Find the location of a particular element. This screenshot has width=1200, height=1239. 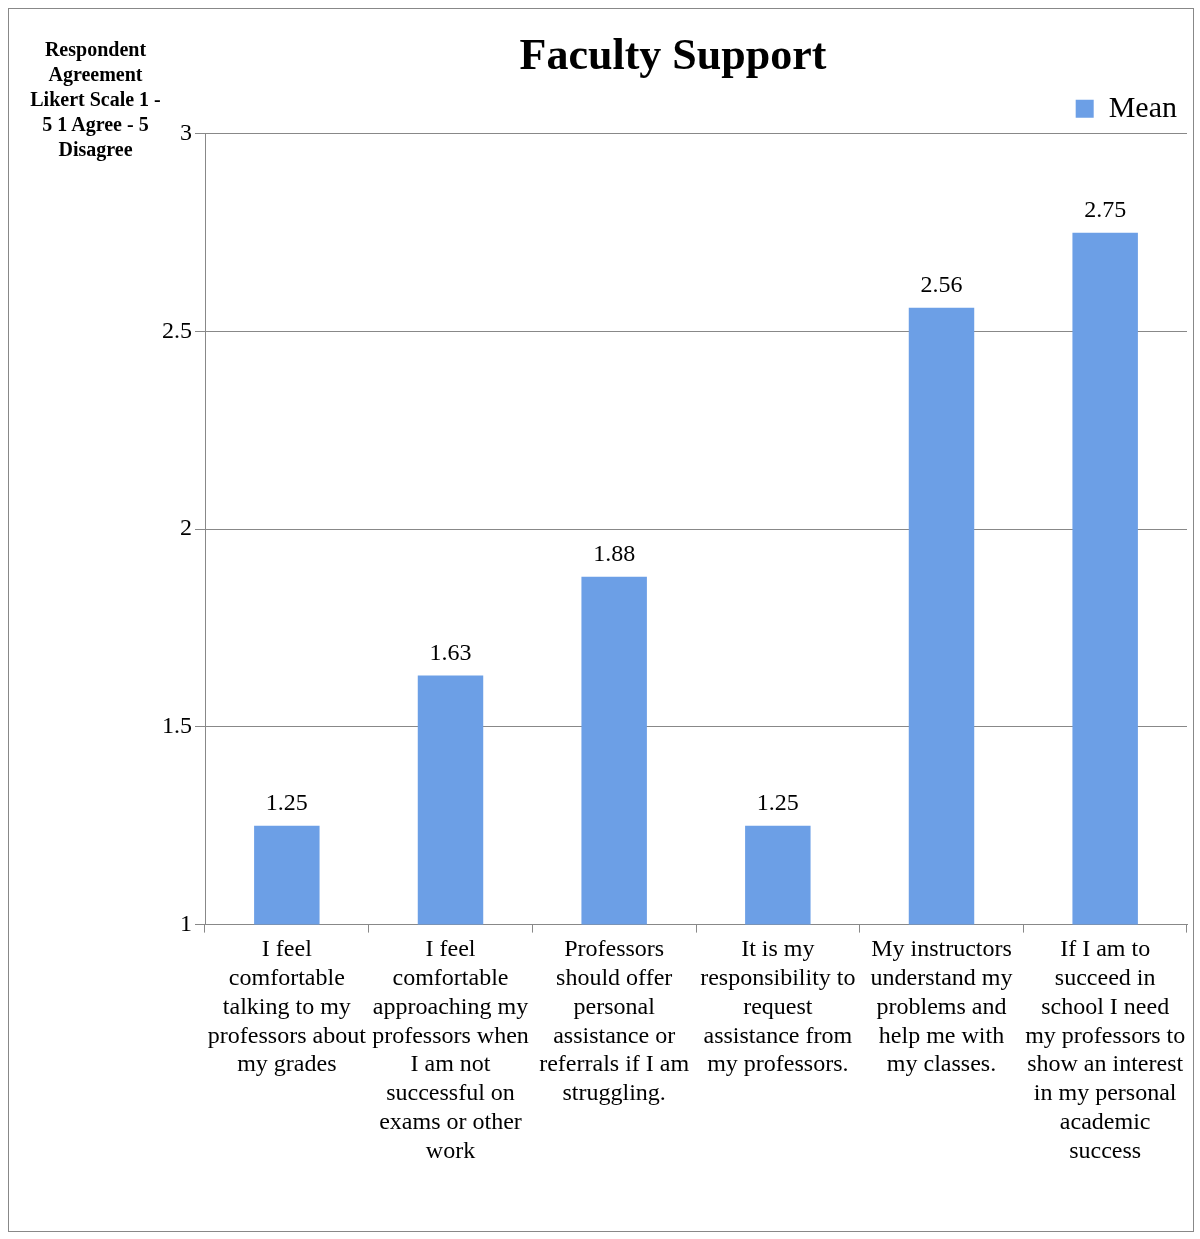

y-tick-label: 2.5 is located at coordinates (177, 329).